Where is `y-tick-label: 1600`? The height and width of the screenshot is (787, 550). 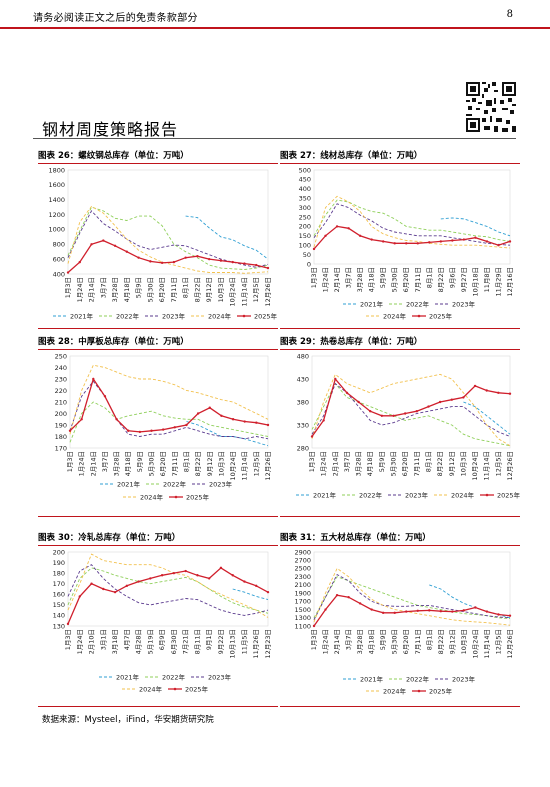 y-tick-label: 1600 is located at coordinates (56, 185).